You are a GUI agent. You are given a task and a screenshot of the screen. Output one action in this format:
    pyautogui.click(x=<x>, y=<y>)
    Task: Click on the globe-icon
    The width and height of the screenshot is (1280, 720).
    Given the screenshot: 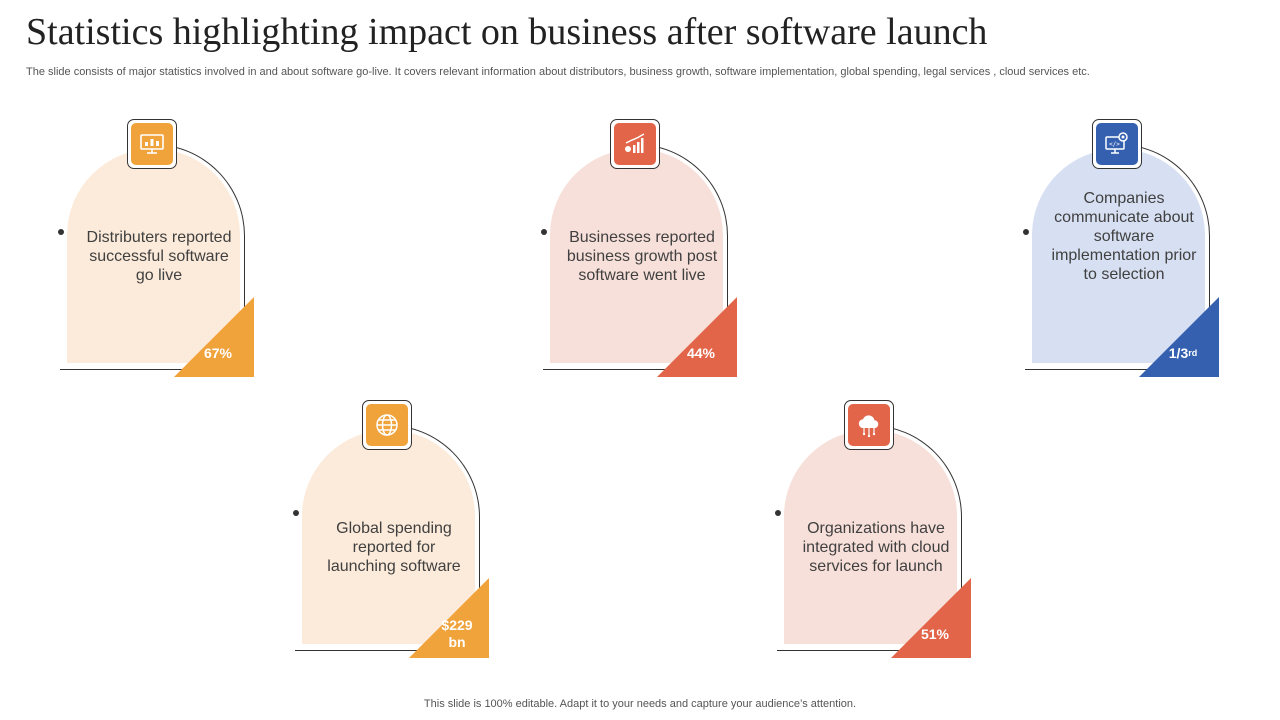 What is the action you would take?
    pyautogui.click(x=387, y=425)
    